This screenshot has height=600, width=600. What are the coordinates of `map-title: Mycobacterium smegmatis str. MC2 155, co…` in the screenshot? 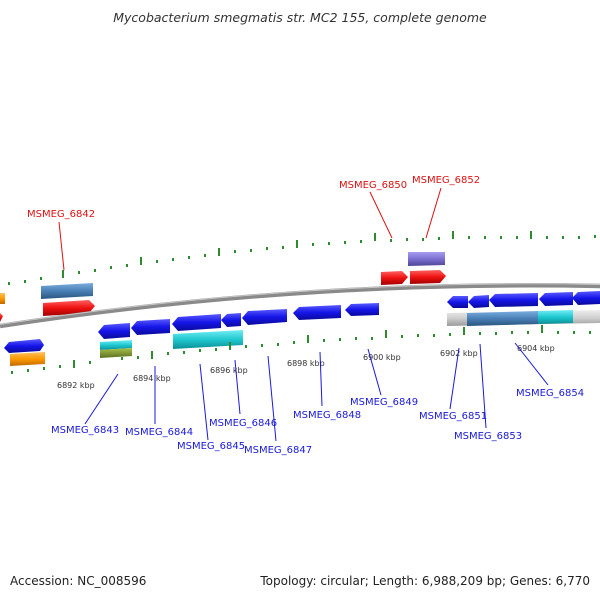 It's located at (300, 17).